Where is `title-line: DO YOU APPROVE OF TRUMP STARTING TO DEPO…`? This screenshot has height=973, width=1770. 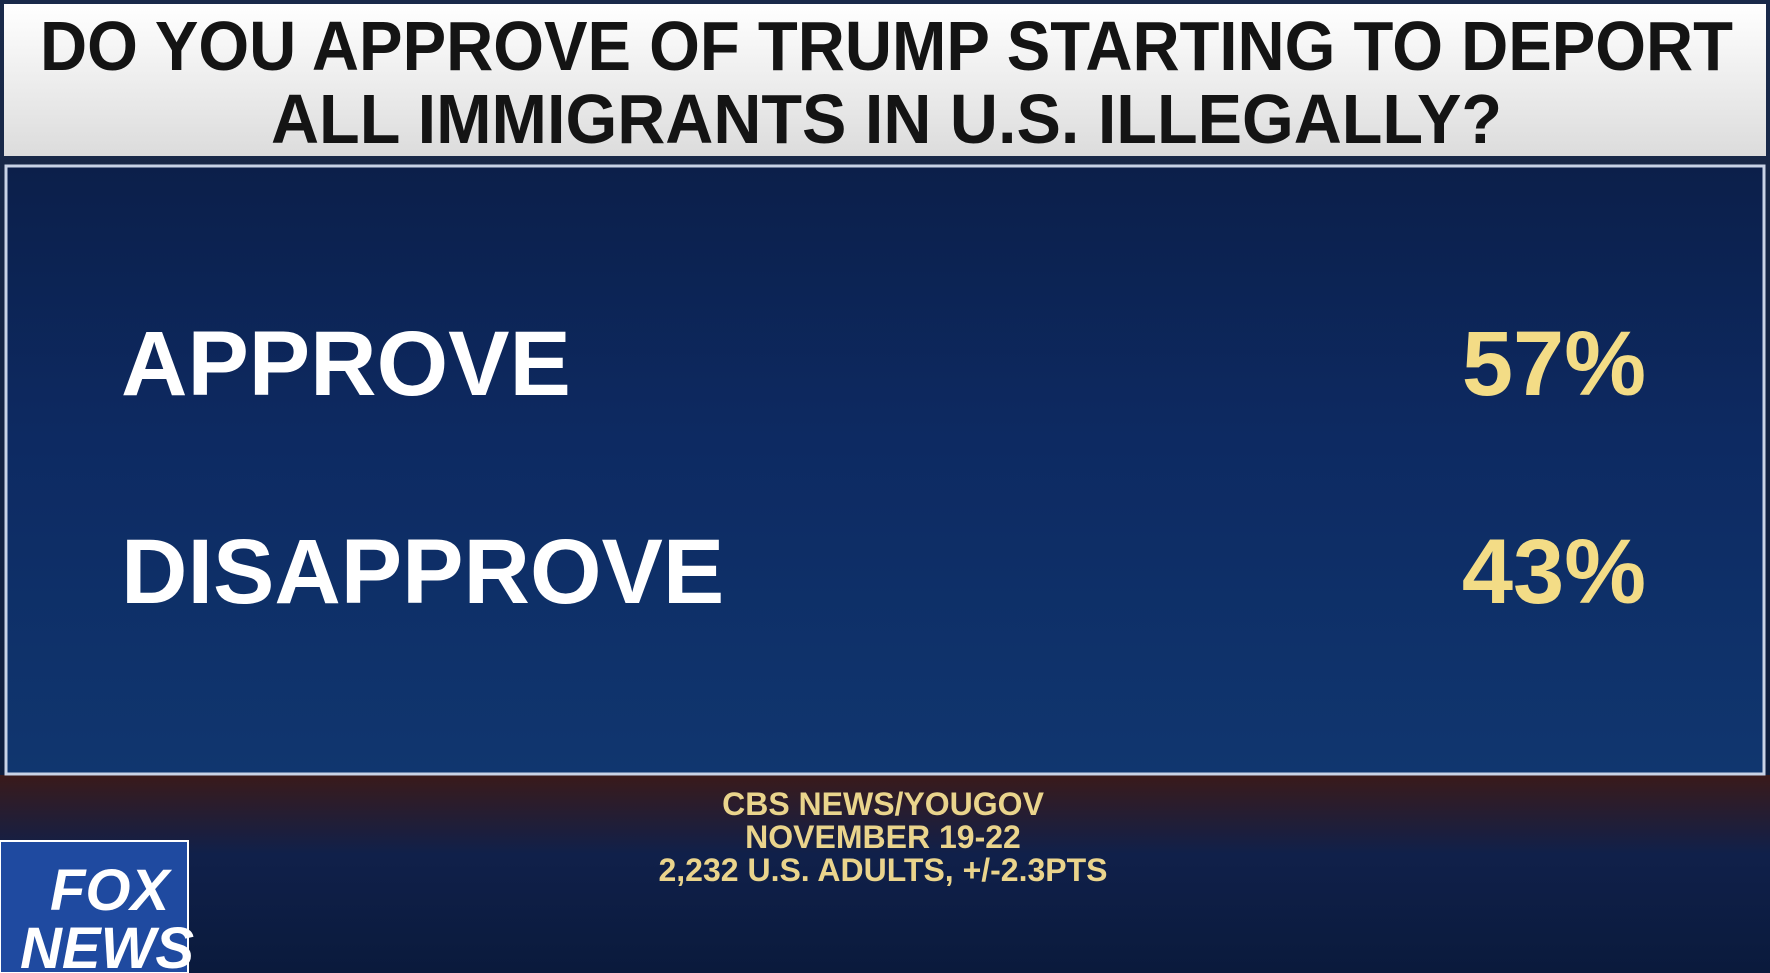 title-line: DO YOU APPROVE OF TRUMP STARTING TO DEPO… is located at coordinates (886, 46).